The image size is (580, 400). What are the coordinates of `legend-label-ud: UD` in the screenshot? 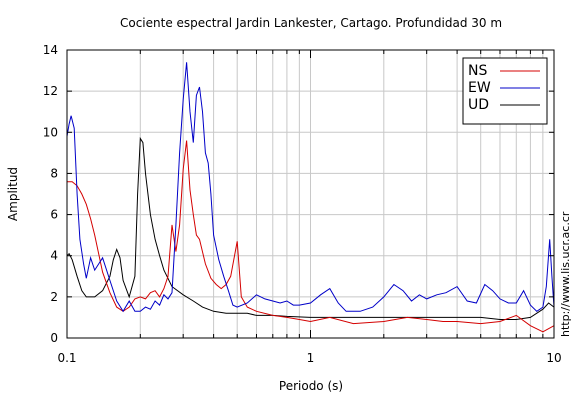 It's located at (478, 105).